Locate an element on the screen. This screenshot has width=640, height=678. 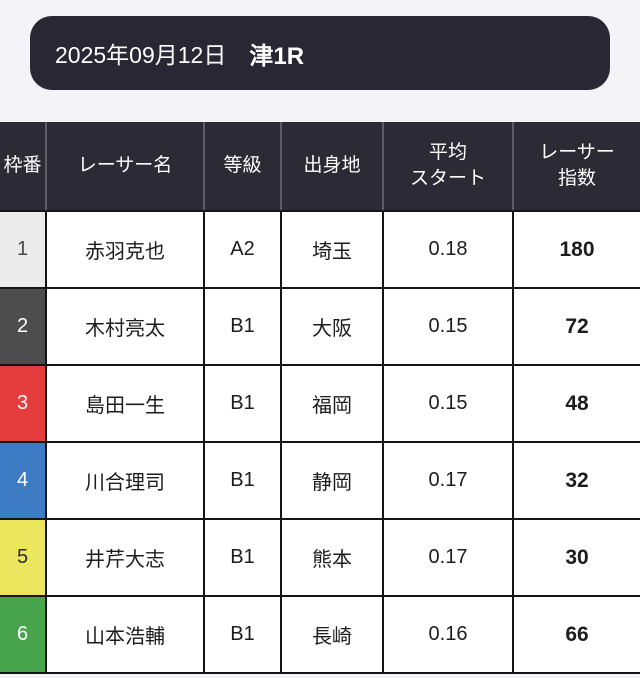
racer-index-cell: 180 is located at coordinates (576, 250).